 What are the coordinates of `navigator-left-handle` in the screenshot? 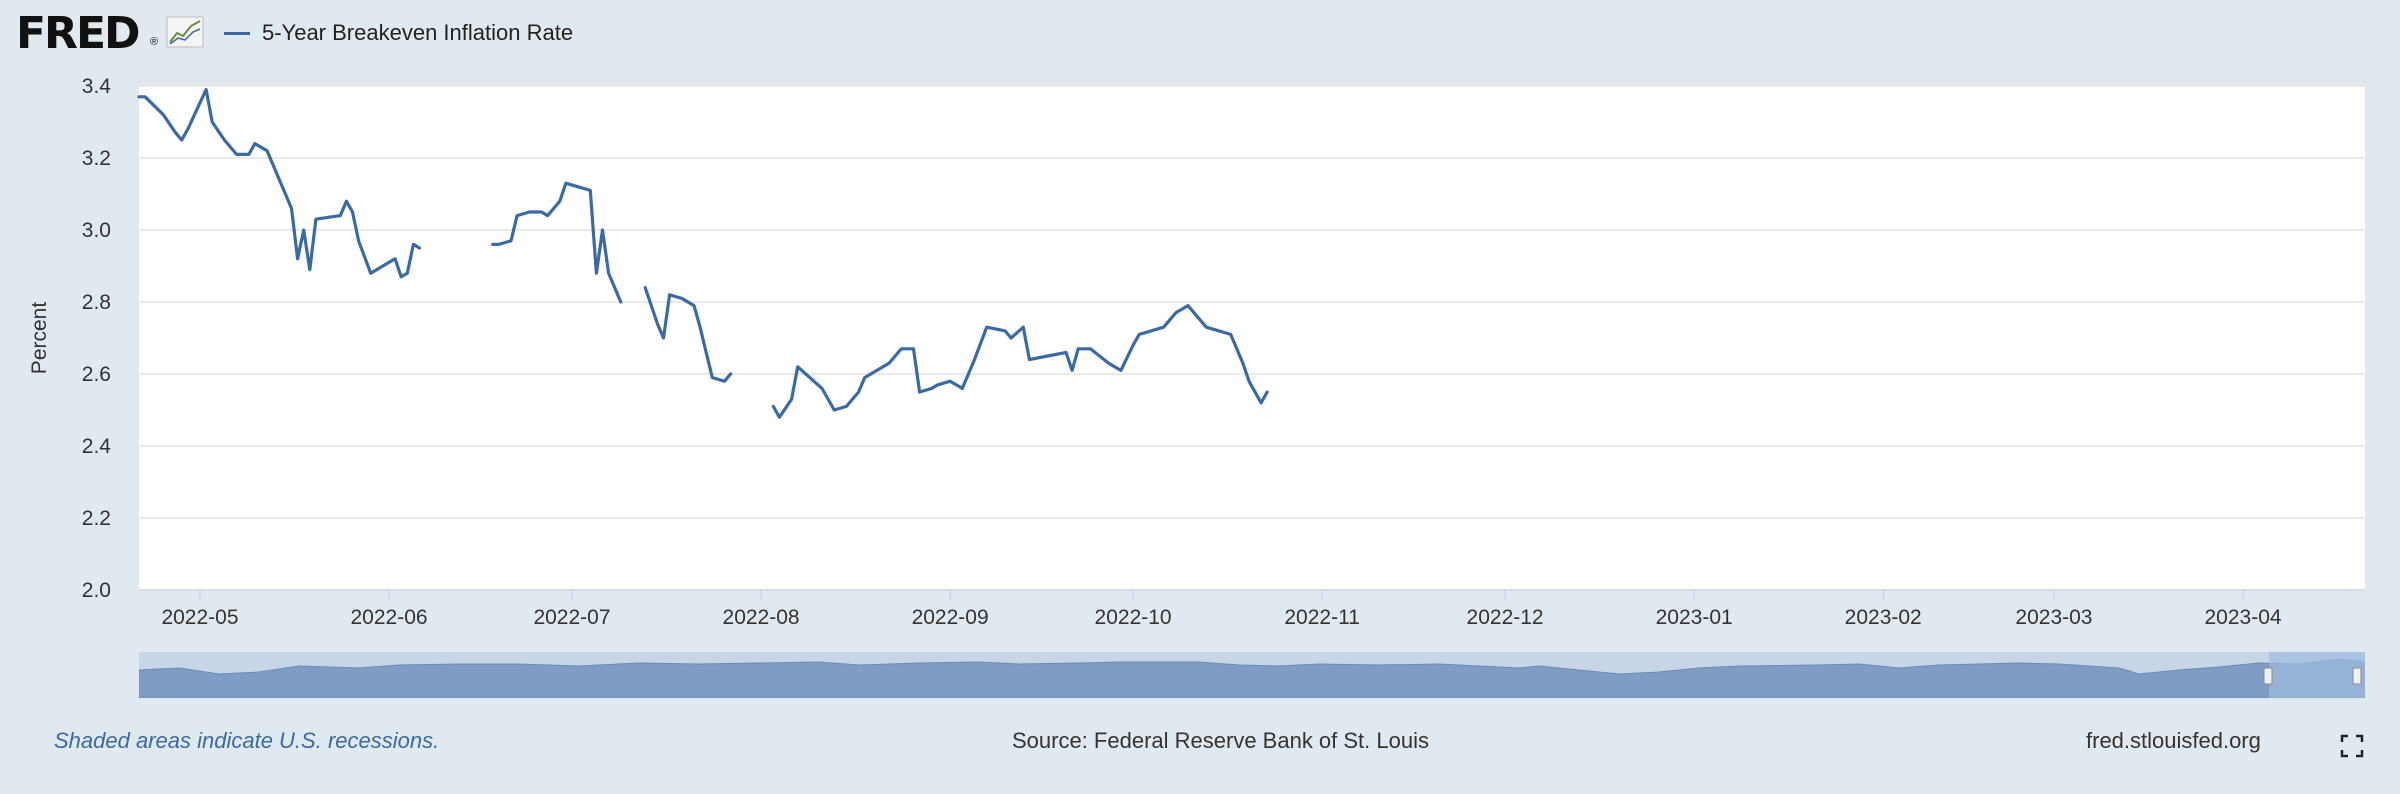 It's located at (2268, 676).